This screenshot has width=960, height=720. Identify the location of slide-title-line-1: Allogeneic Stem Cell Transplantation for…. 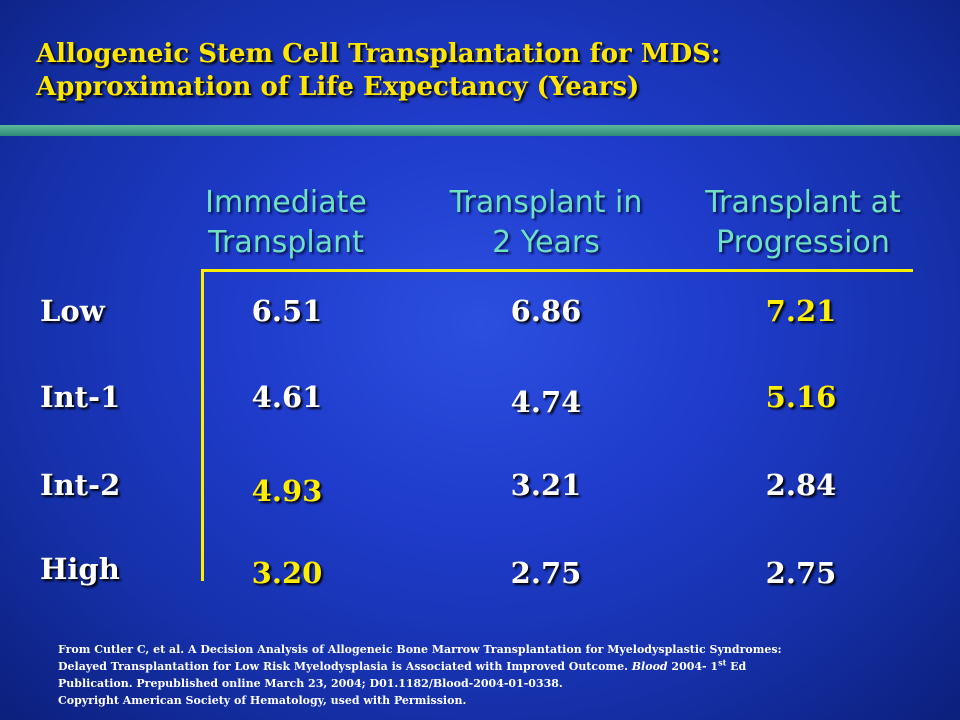
(378, 54).